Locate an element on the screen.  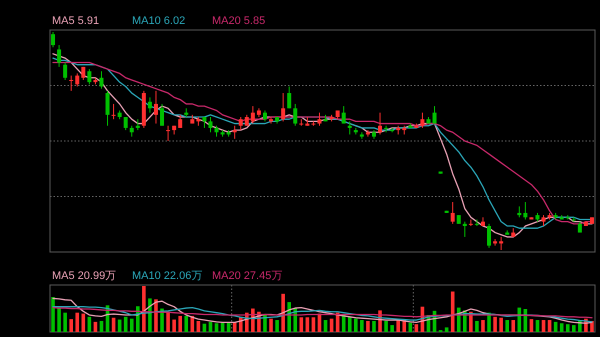
text: MA10 22.06万 is located at coordinates (167, 276).